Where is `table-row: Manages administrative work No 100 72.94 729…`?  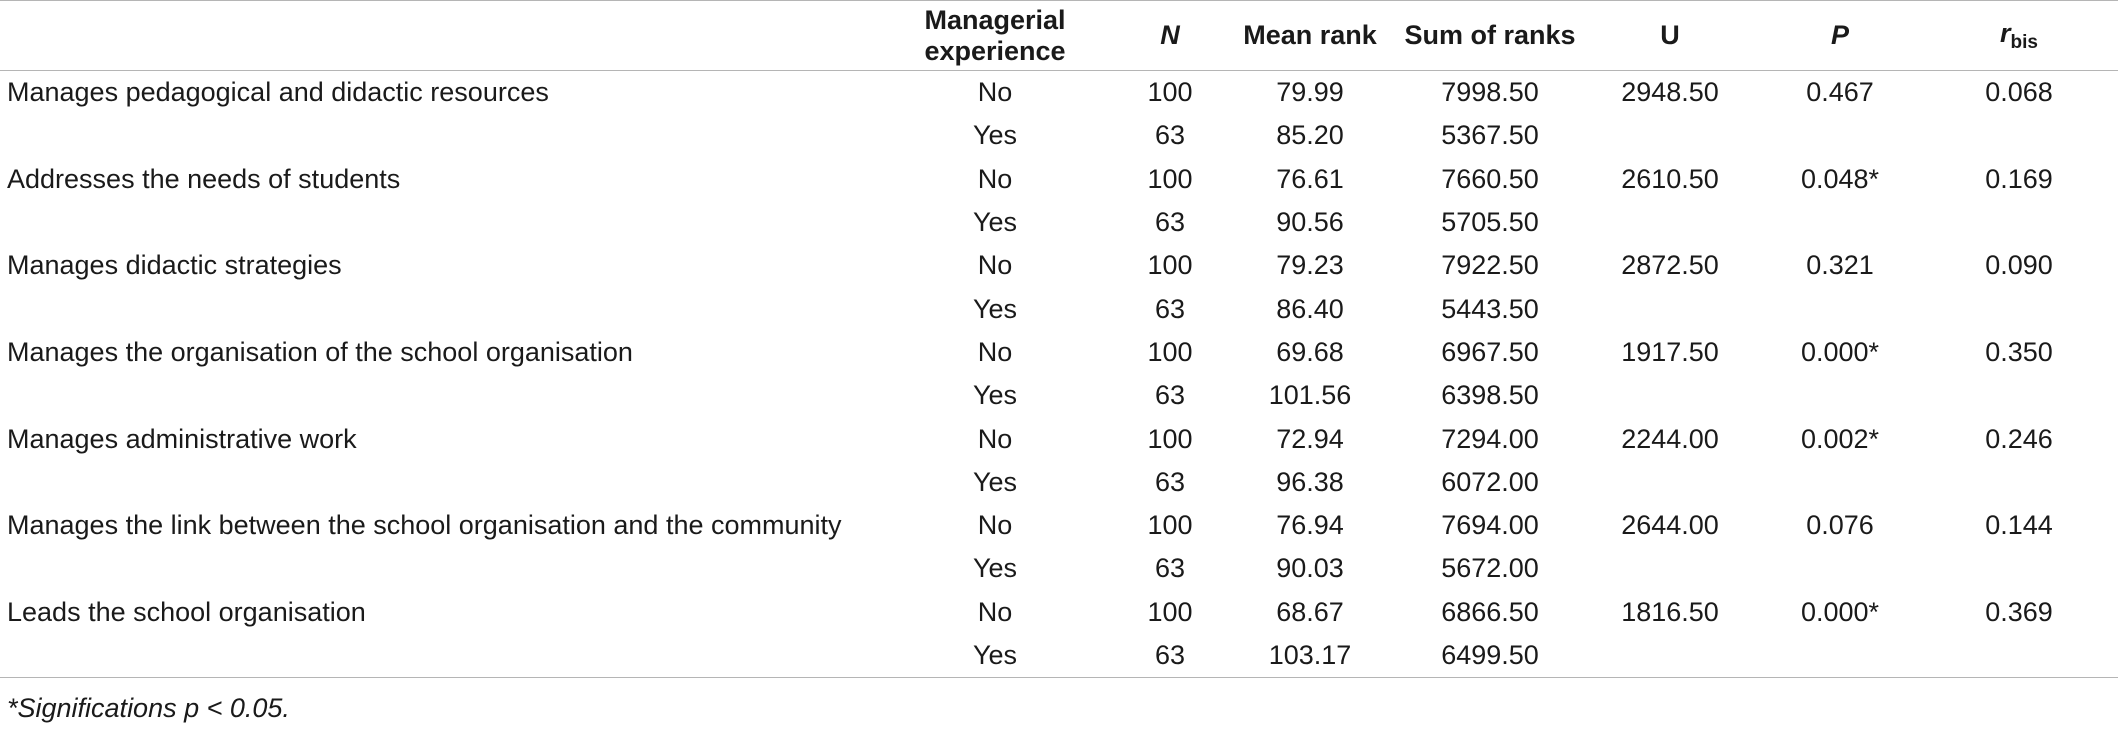
table-row: Manages administrative work No 100 72.94 729… is located at coordinates (1059, 438).